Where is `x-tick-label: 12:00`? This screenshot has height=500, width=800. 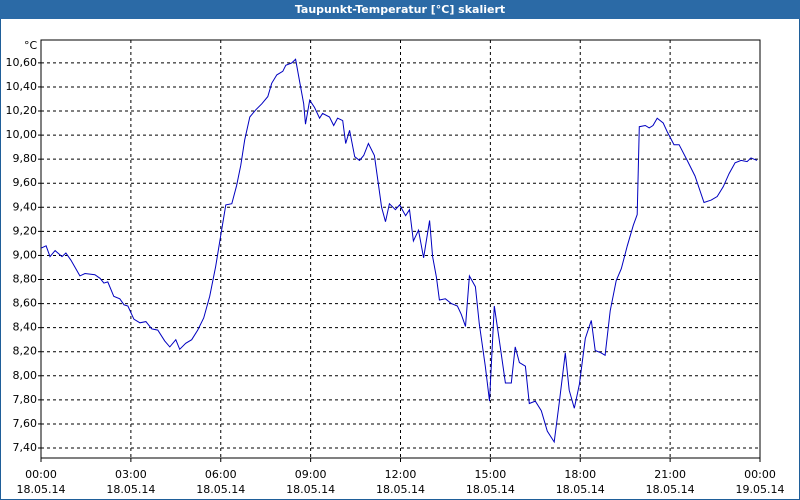 x-tick-label: 12:00 is located at coordinates (401, 474).